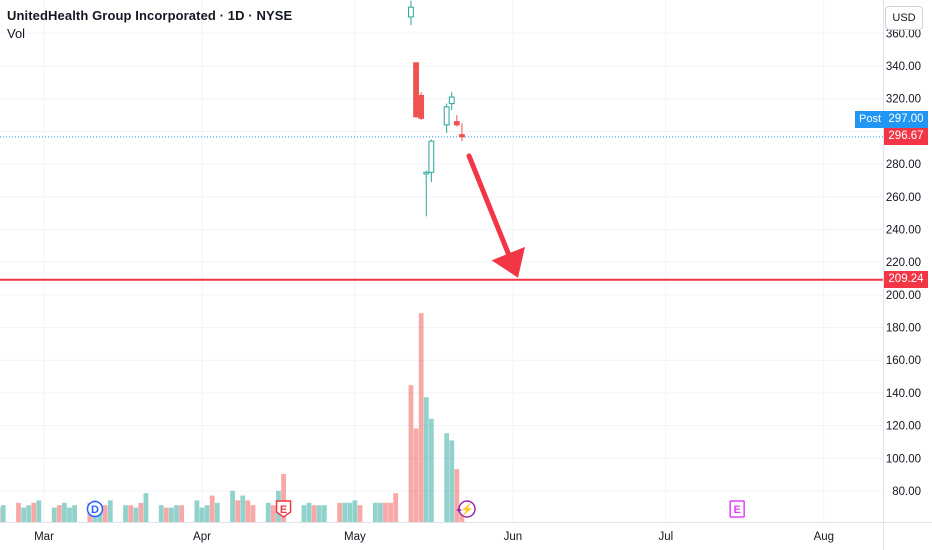 This screenshot has height=550, width=932. Describe the element at coordinates (903, 394) in the screenshot. I see `price-axis-label: 140.00` at that location.